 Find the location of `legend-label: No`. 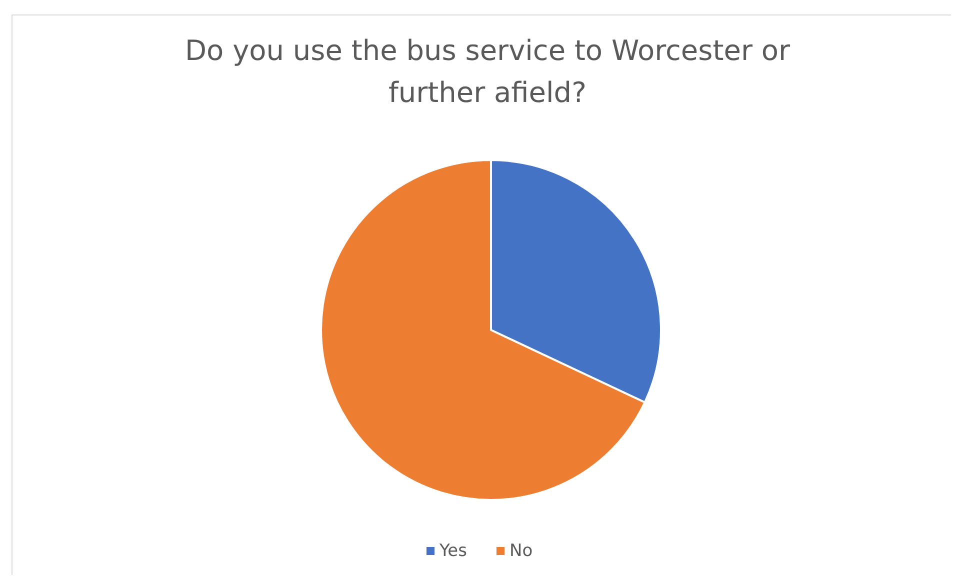

legend-label: No is located at coordinates (521, 551).